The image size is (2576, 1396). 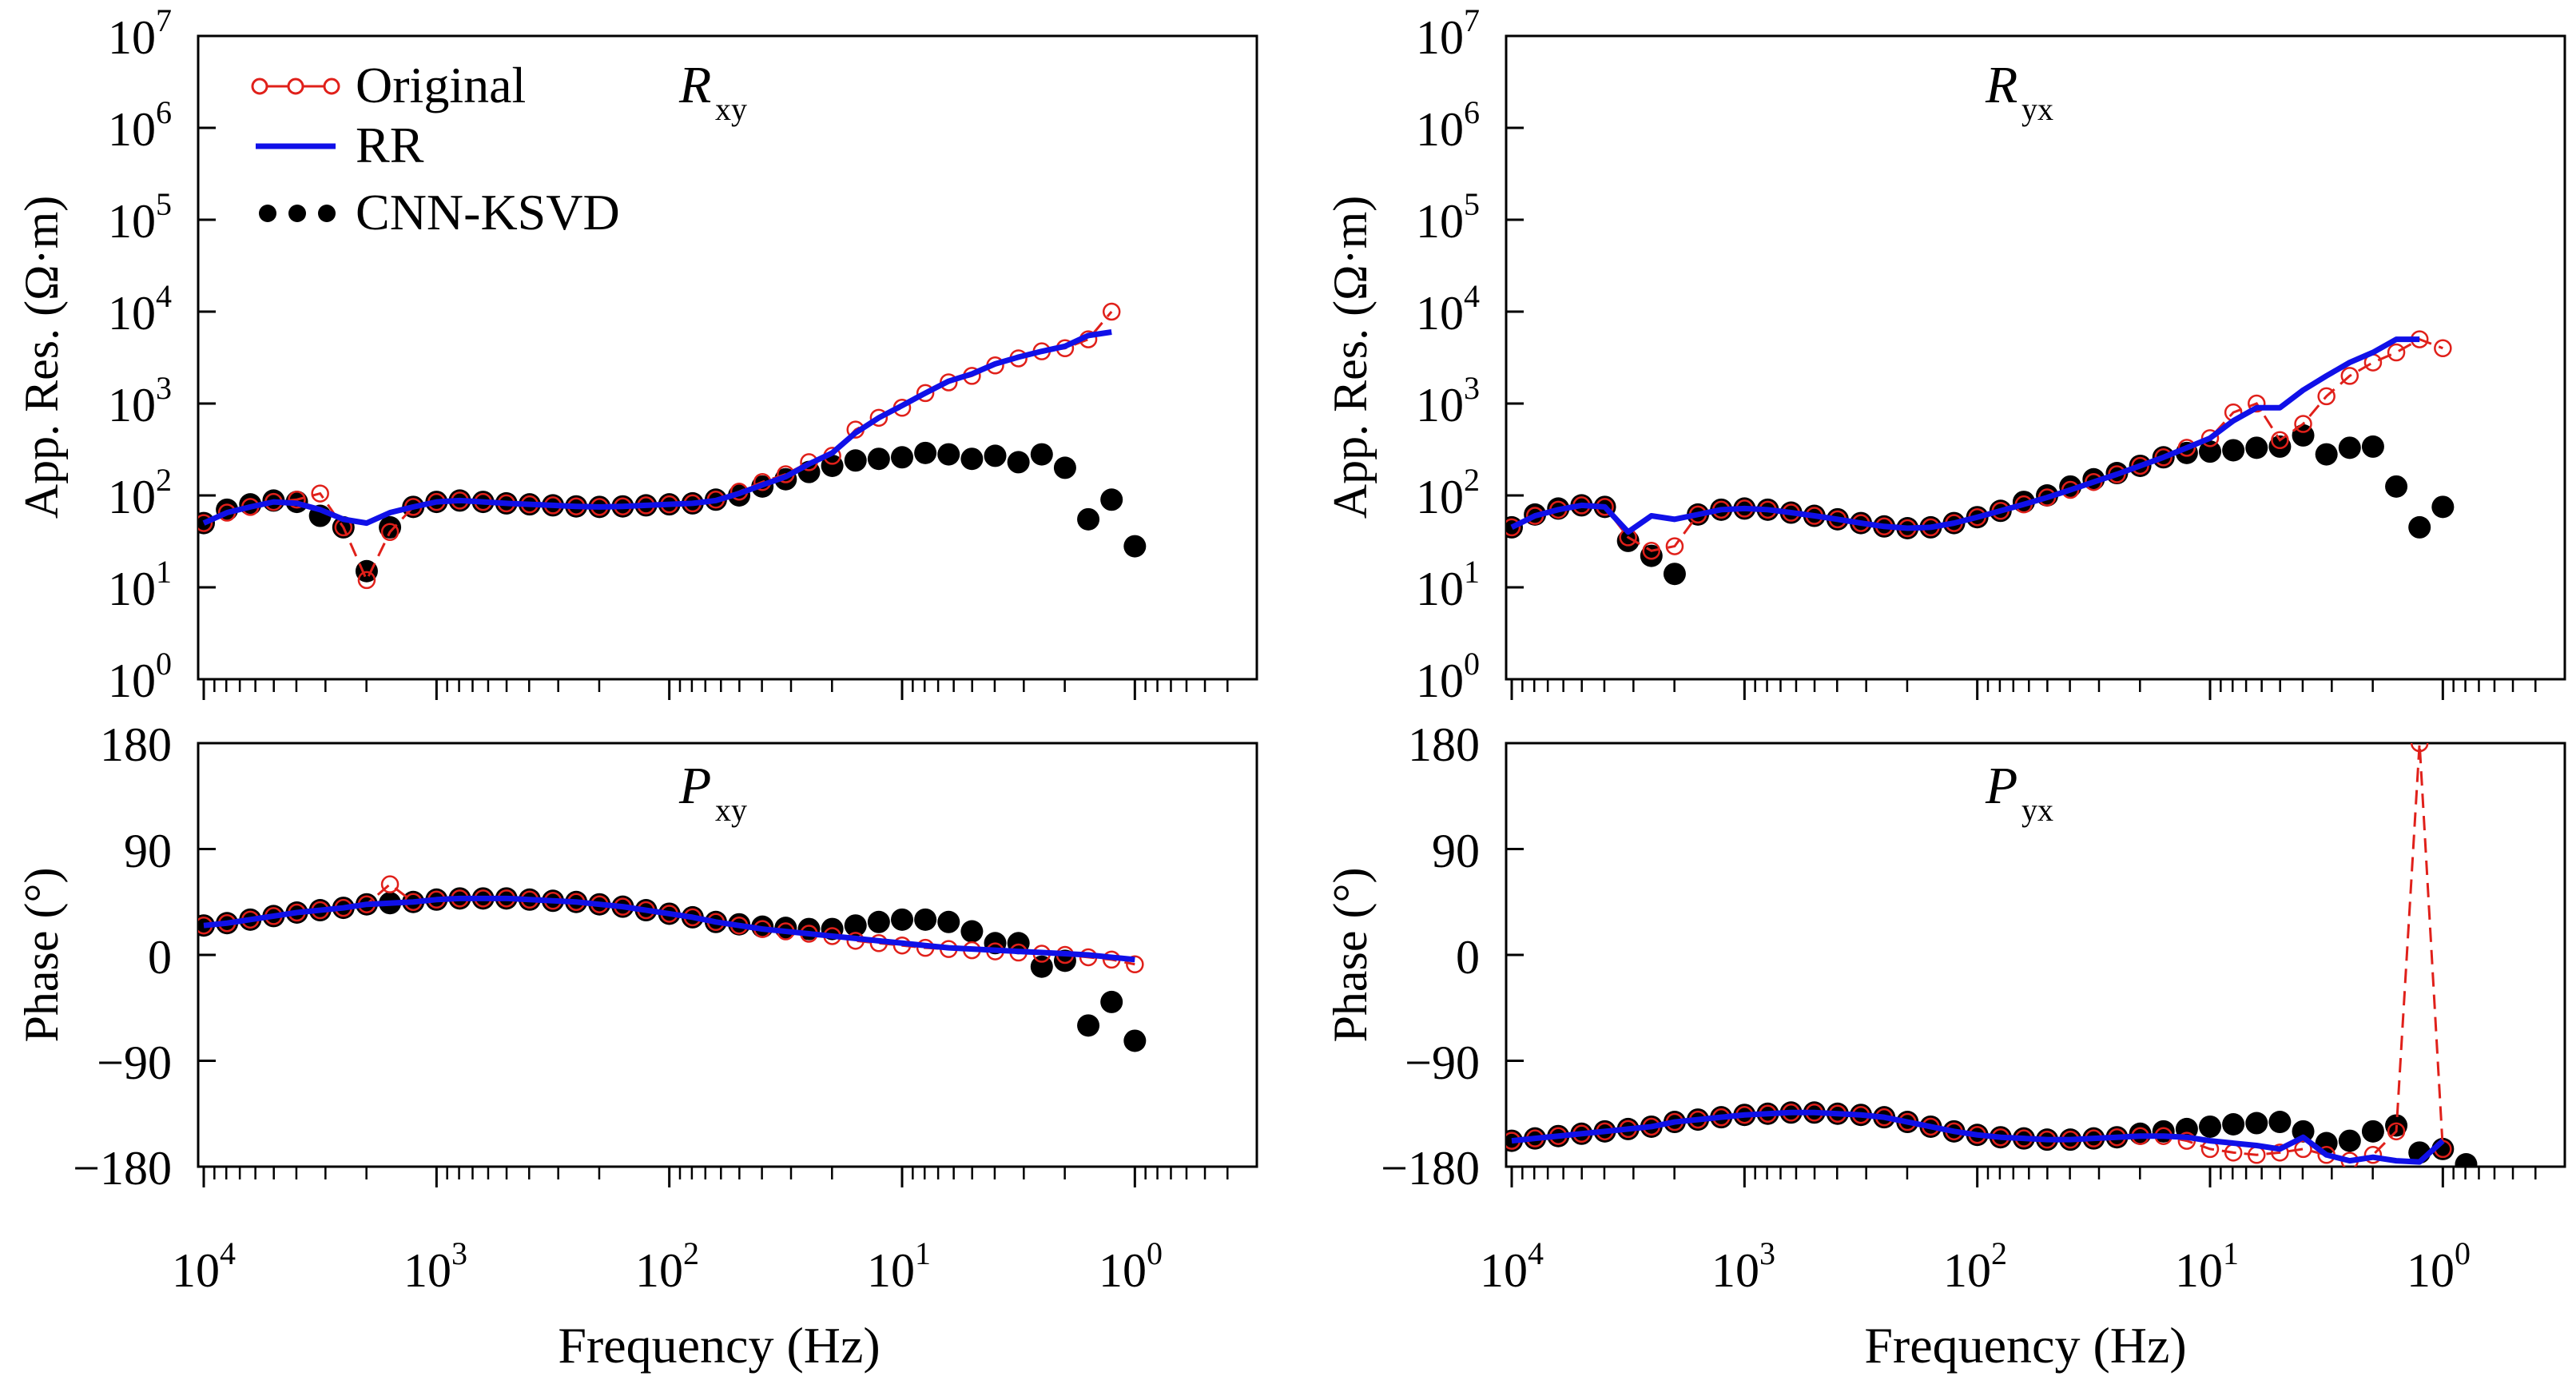 What do you see at coordinates (1472, 480) in the screenshot?
I see `y-tick-exp: 2` at bounding box center [1472, 480].